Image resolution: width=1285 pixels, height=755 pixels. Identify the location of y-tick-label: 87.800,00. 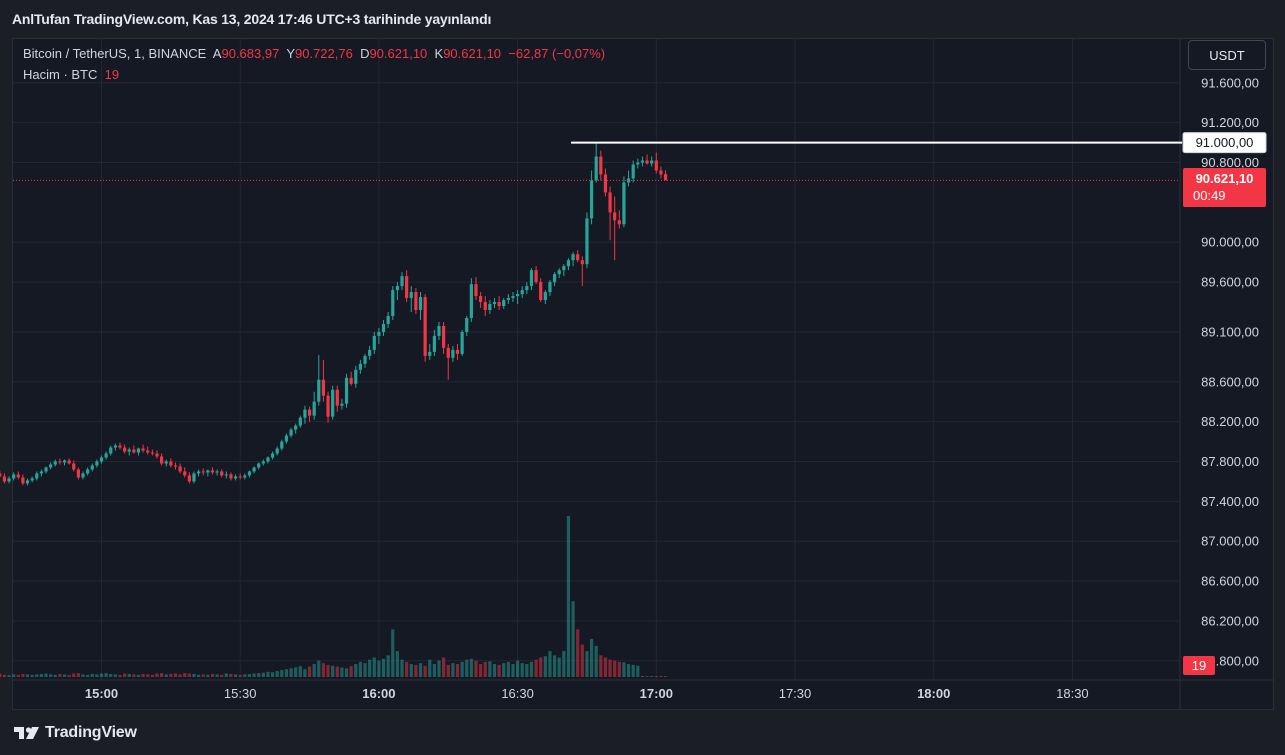
(1230, 461).